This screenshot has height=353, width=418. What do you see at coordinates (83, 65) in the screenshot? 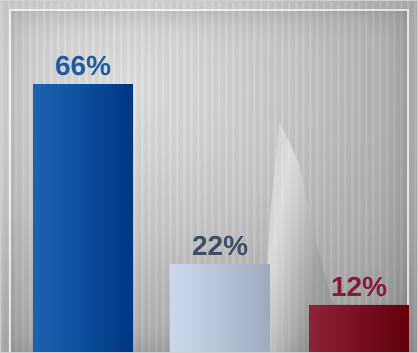
I see `data-label-1: 66%` at bounding box center [83, 65].